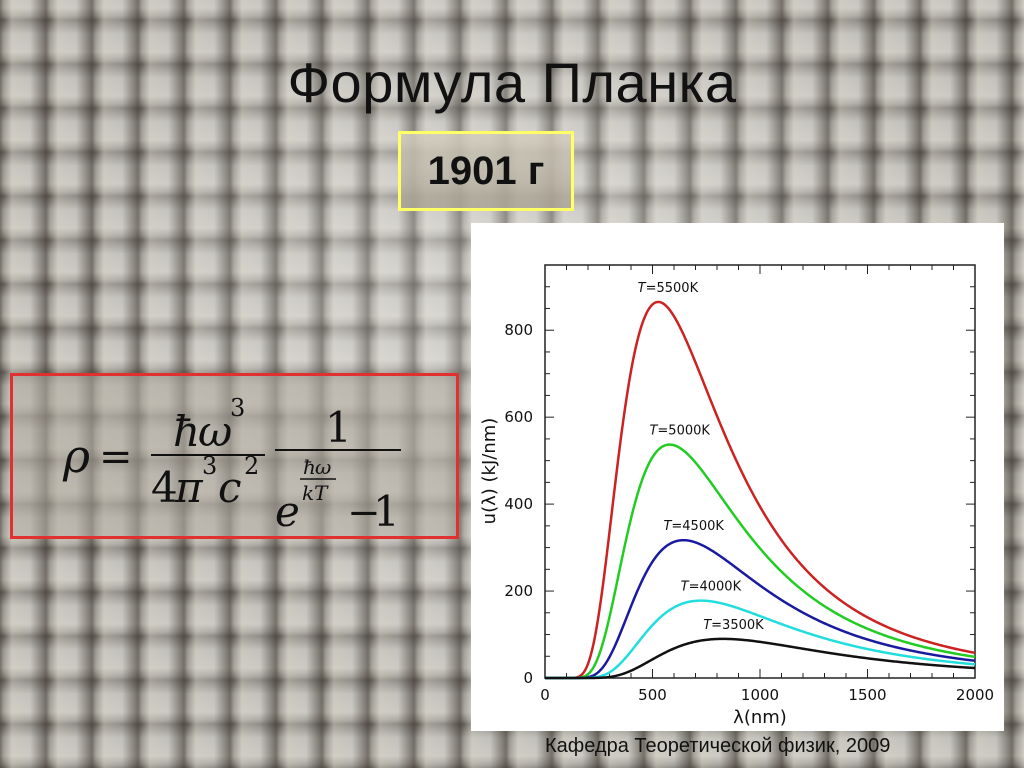  I want to click on year-label: 1901 г, so click(486, 170).